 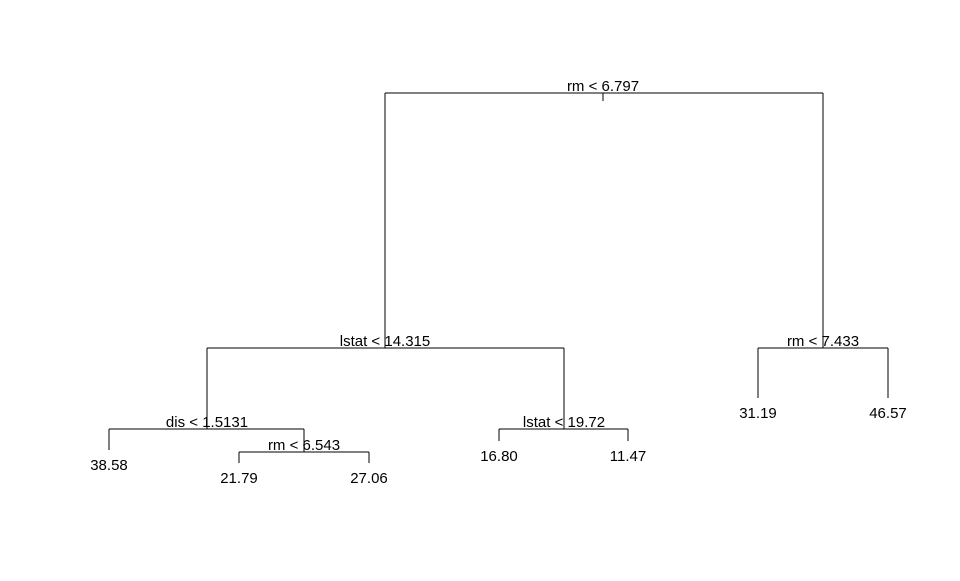 What do you see at coordinates (758, 413) in the screenshot?
I see `leaf-value-n6: 31.19` at bounding box center [758, 413].